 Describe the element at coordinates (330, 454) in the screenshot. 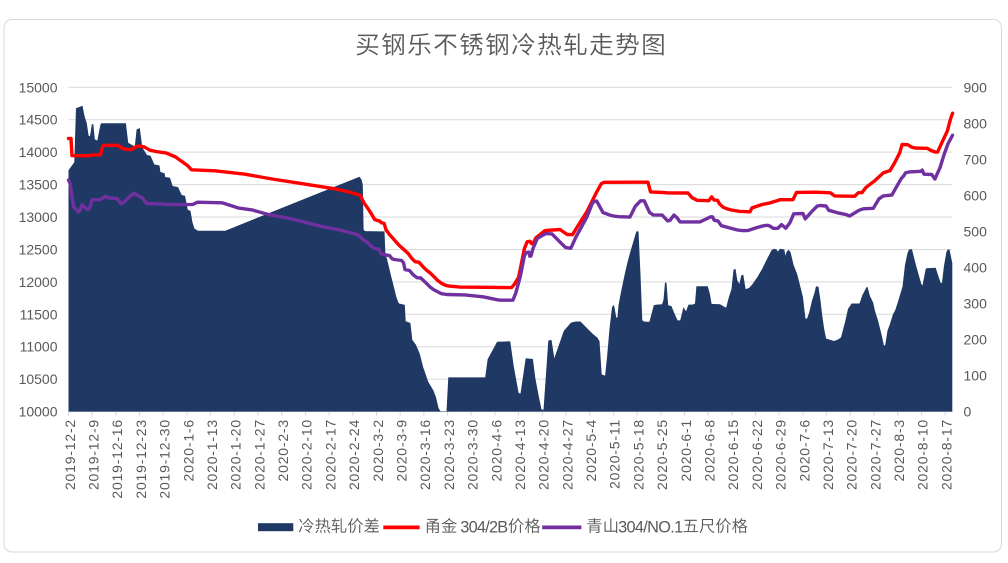

I see `svg-text: 2020-2-17` at that location.